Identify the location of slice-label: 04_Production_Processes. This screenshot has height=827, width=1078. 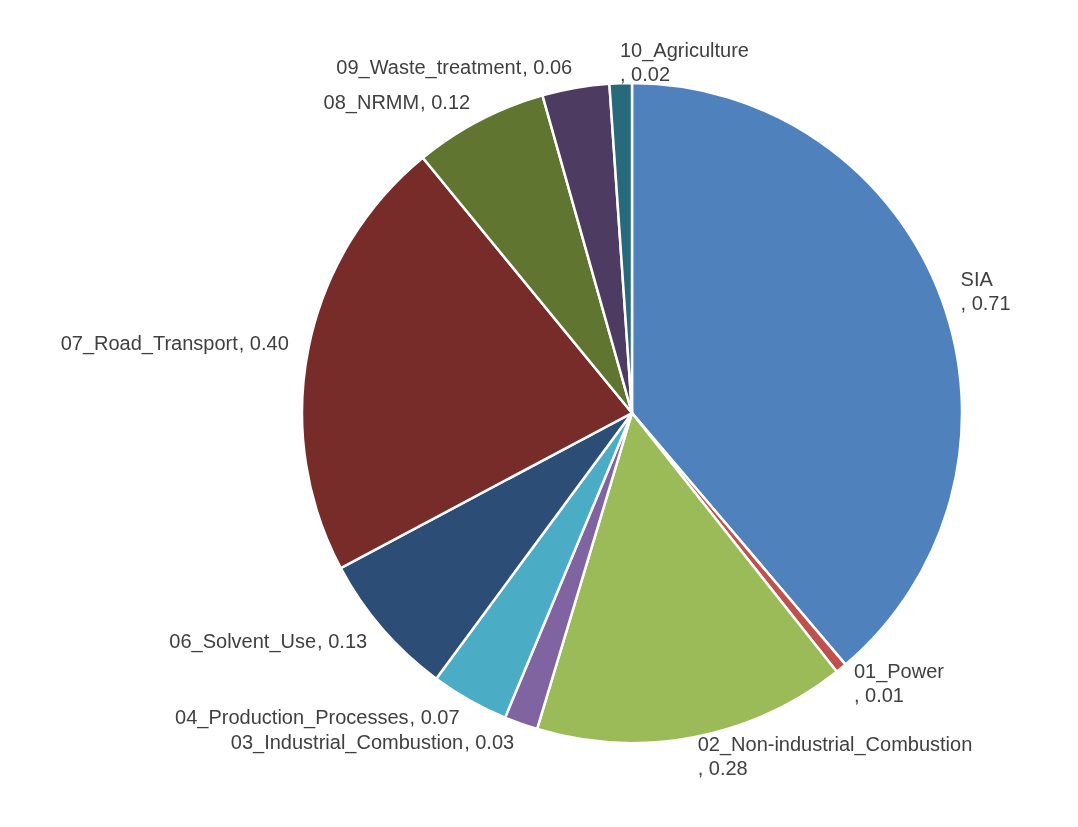
(292, 717).